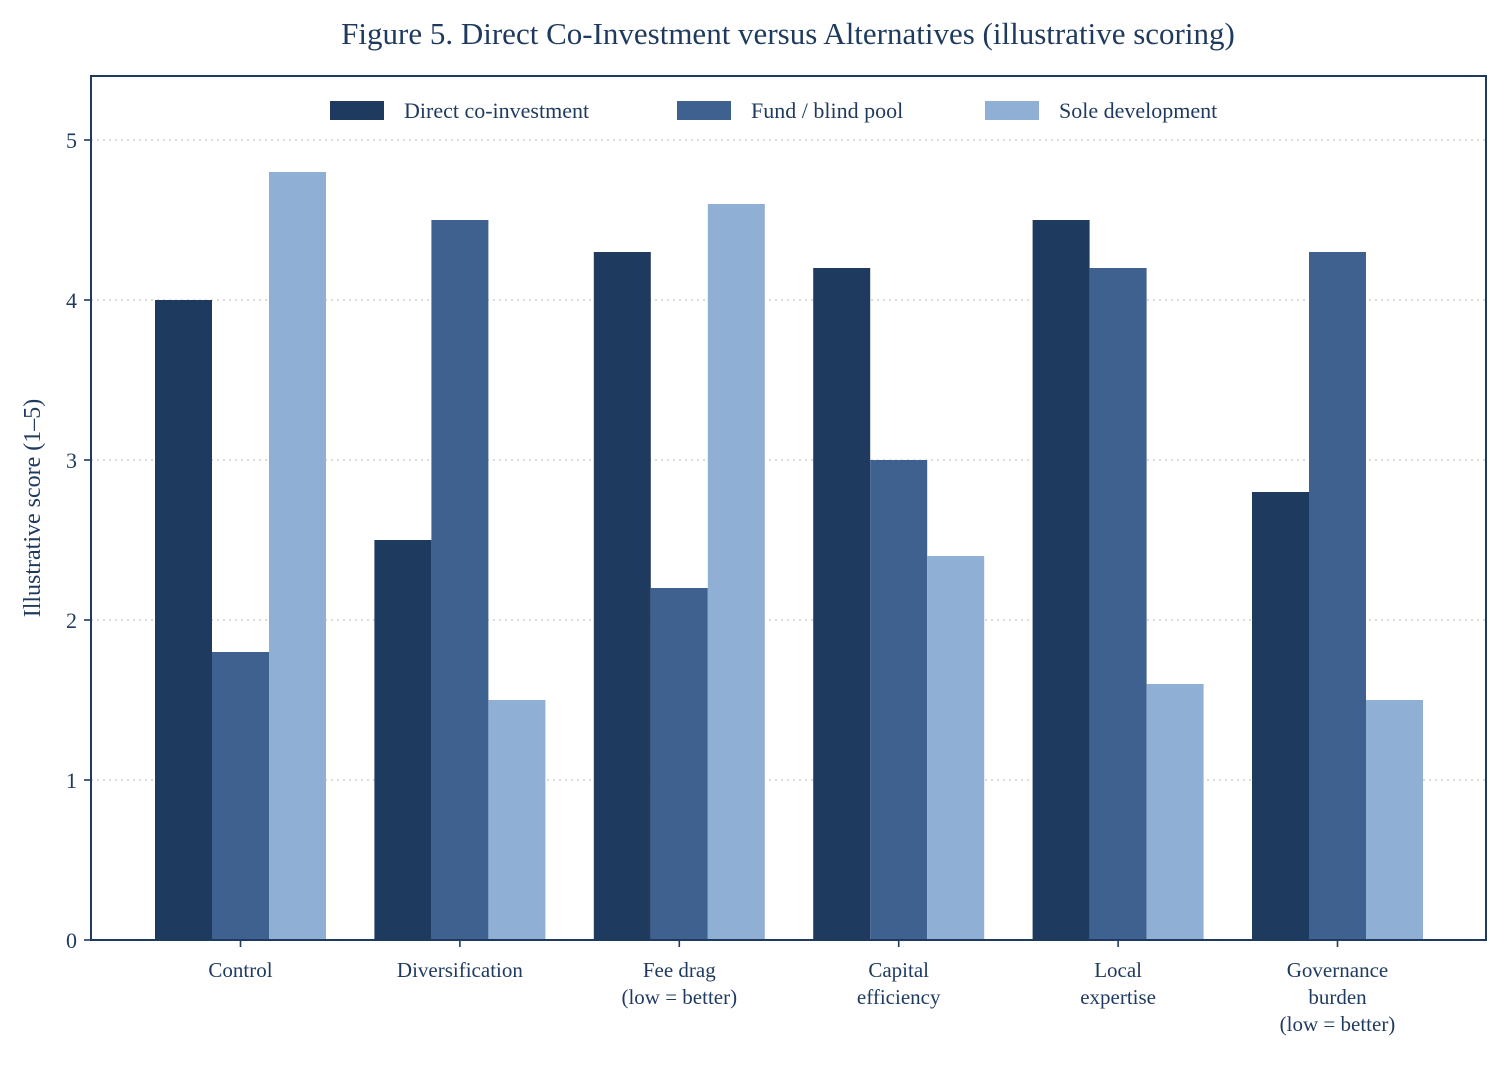  Describe the element at coordinates (240, 970) in the screenshot. I see `x-tick-label: Control` at that location.